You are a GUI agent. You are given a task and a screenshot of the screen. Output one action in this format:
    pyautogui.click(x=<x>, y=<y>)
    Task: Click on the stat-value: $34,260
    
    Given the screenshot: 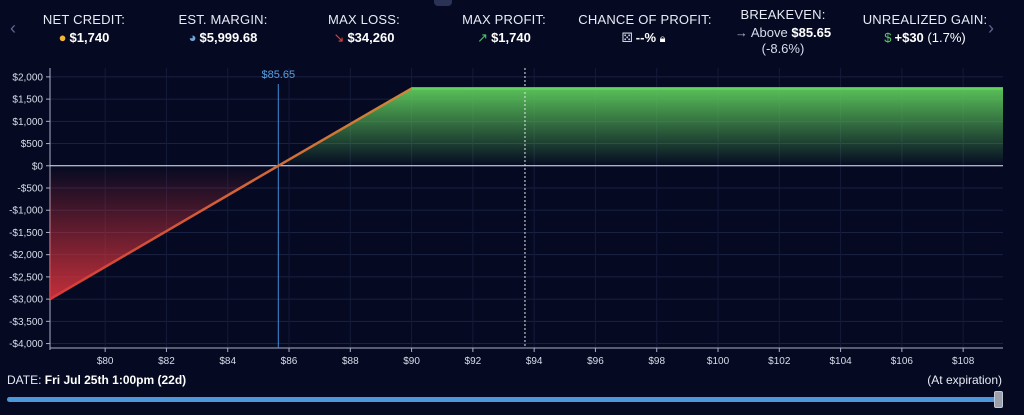 What is the action you would take?
    pyautogui.click(x=371, y=37)
    